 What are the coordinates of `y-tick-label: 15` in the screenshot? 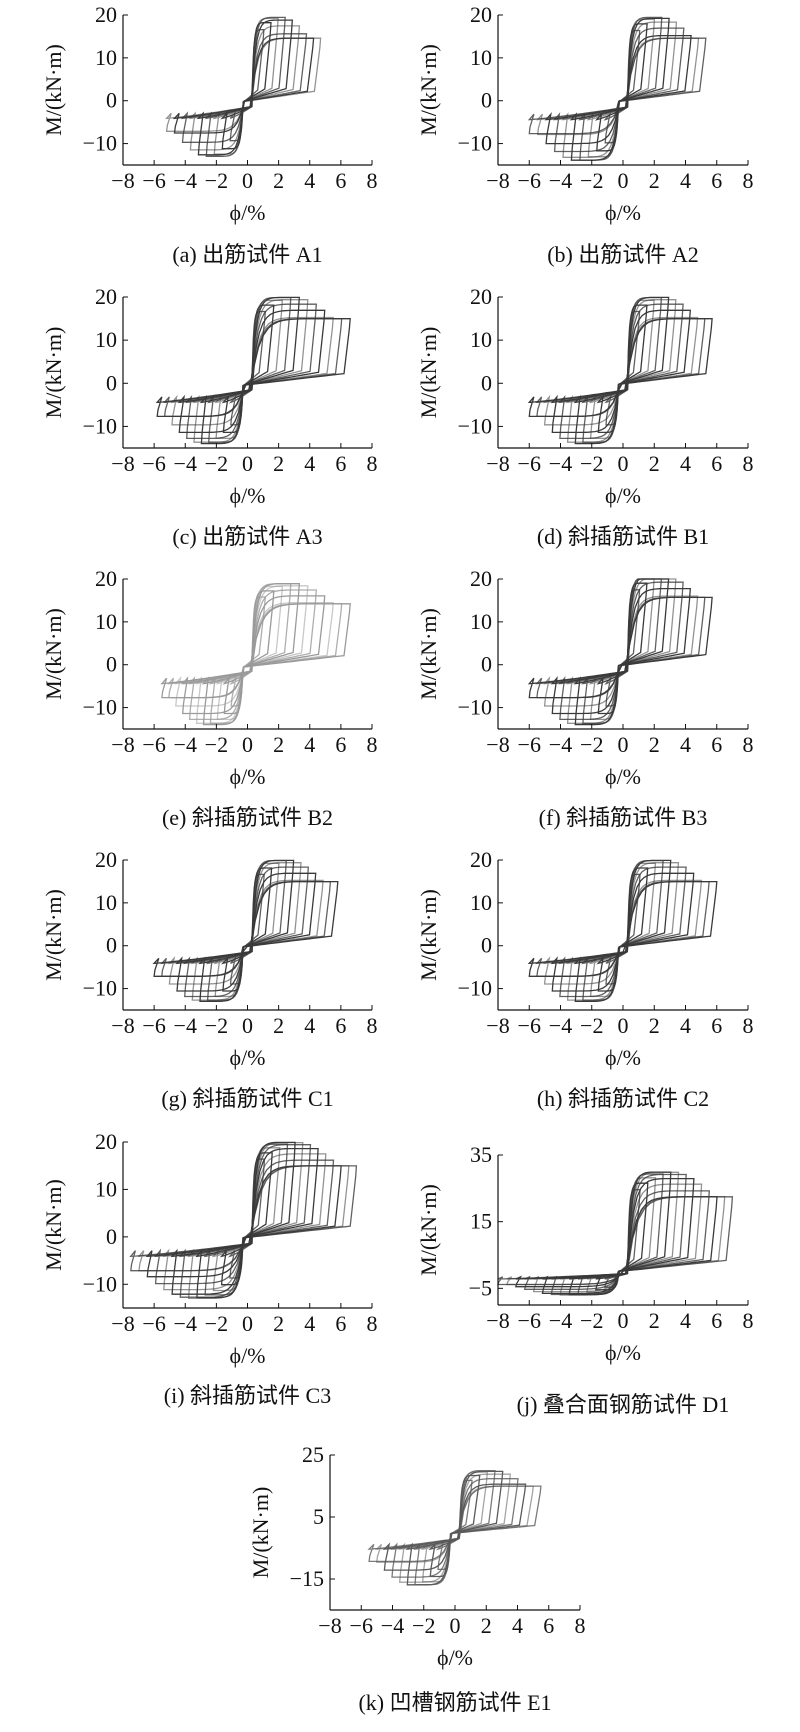 It's located at (481, 1221).